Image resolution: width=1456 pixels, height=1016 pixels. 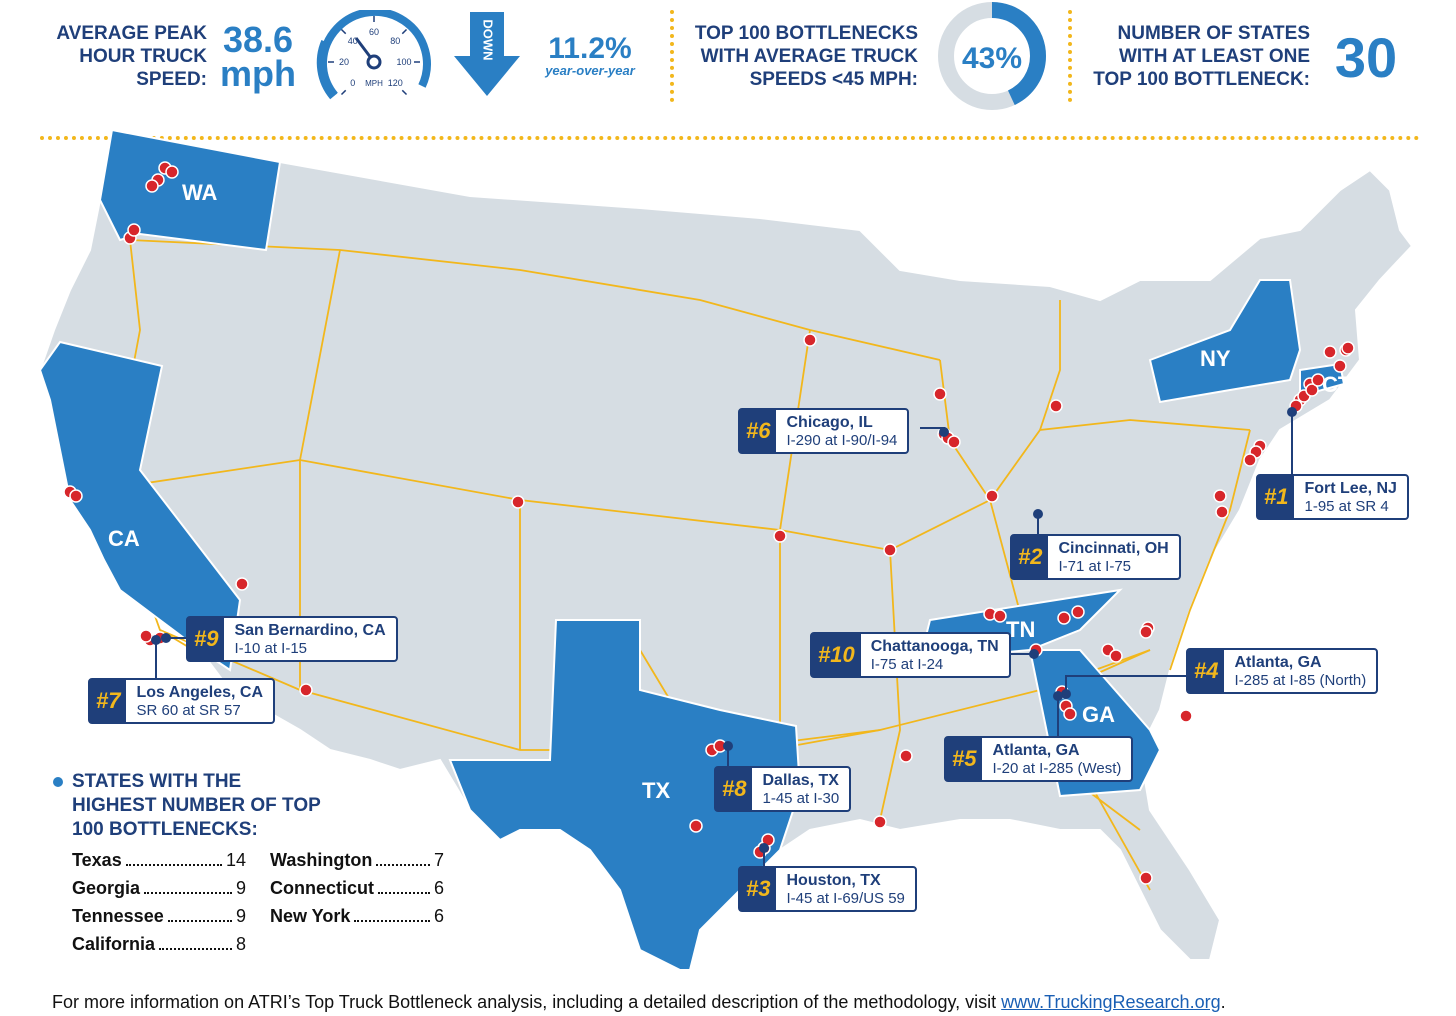 I want to click on legend-state: Tennessee, so click(x=118, y=916).